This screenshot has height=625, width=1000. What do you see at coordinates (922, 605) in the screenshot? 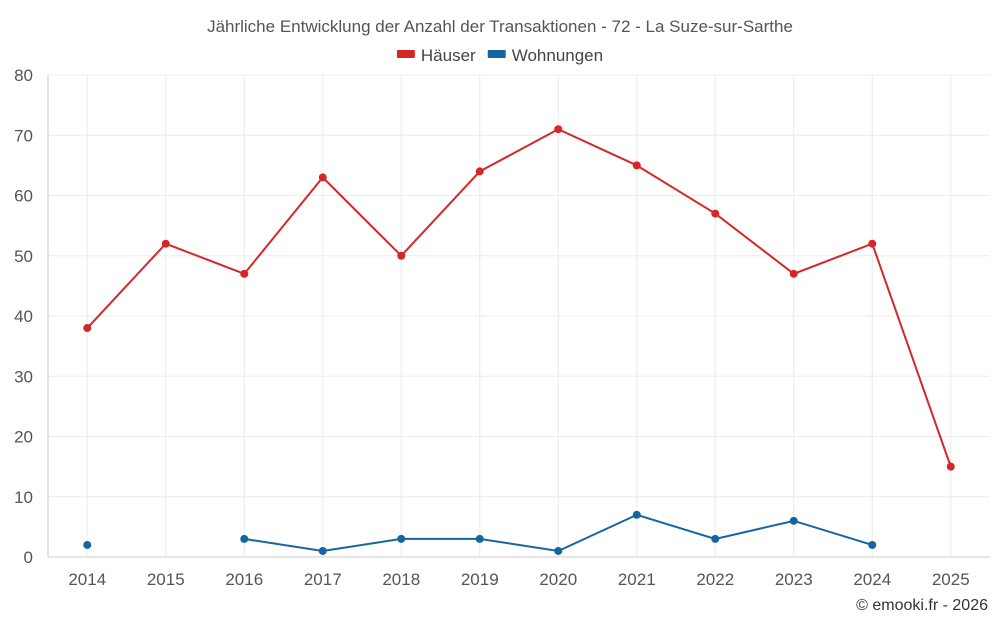
I see `credit-label: © emooki.fr - 2026` at bounding box center [922, 605].